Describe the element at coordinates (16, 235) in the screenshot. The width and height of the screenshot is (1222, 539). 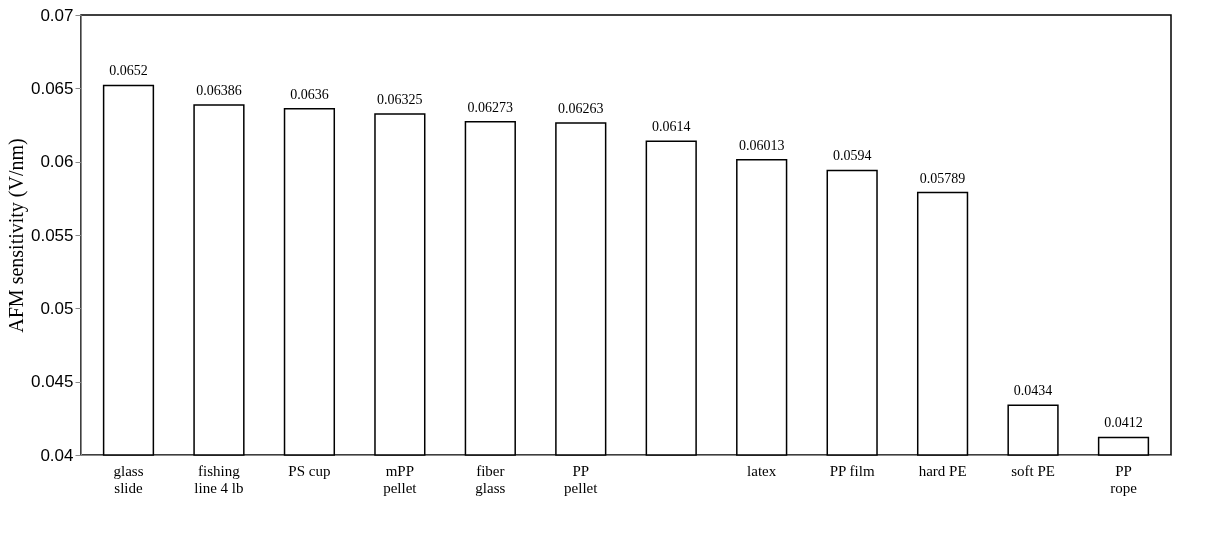
I see `y-axis-title: AFM sensitivity (V/nm)` at that location.